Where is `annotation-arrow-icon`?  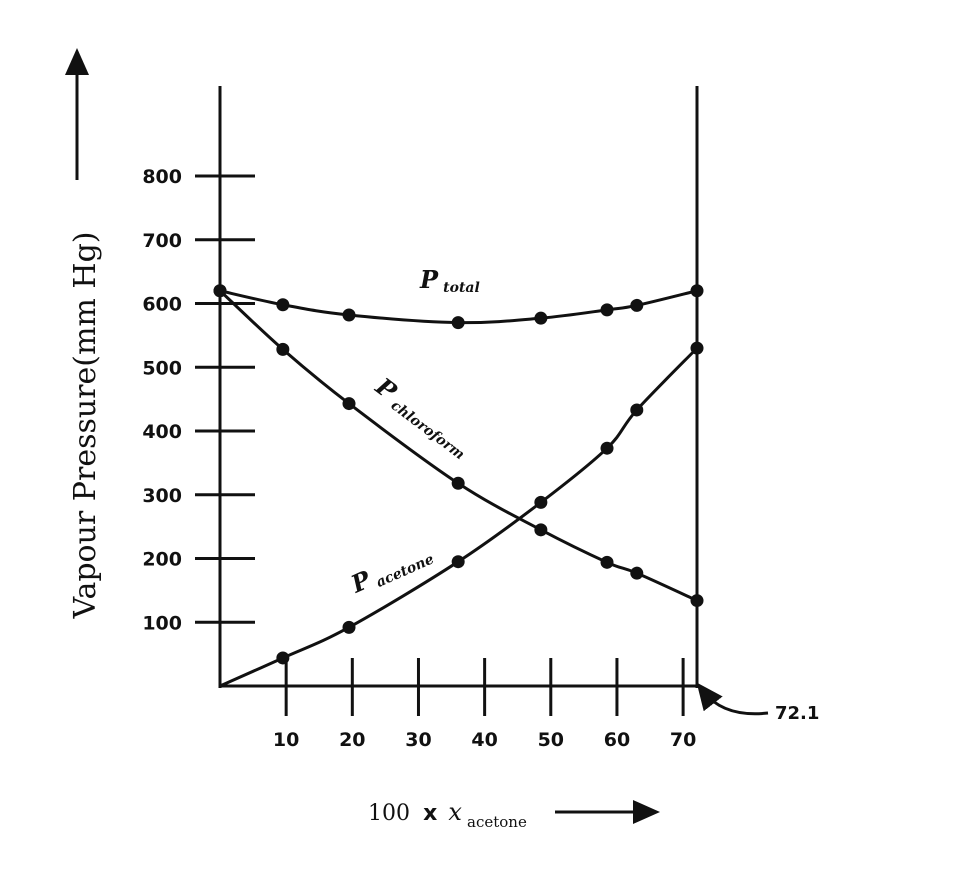
annotation-arrow-icon is located at coordinates (732, 699).